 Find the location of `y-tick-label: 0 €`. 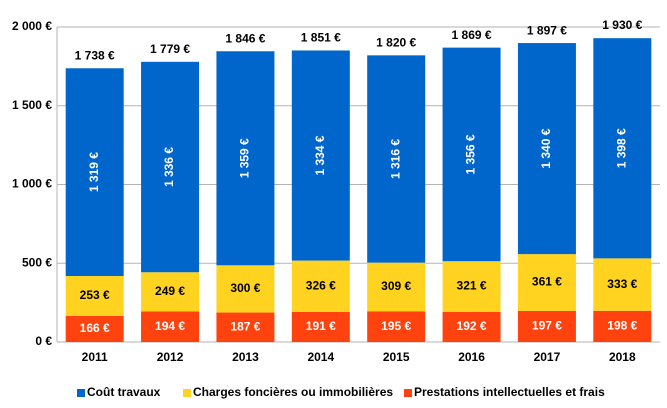

y-tick-label: 0 € is located at coordinates (43, 341).